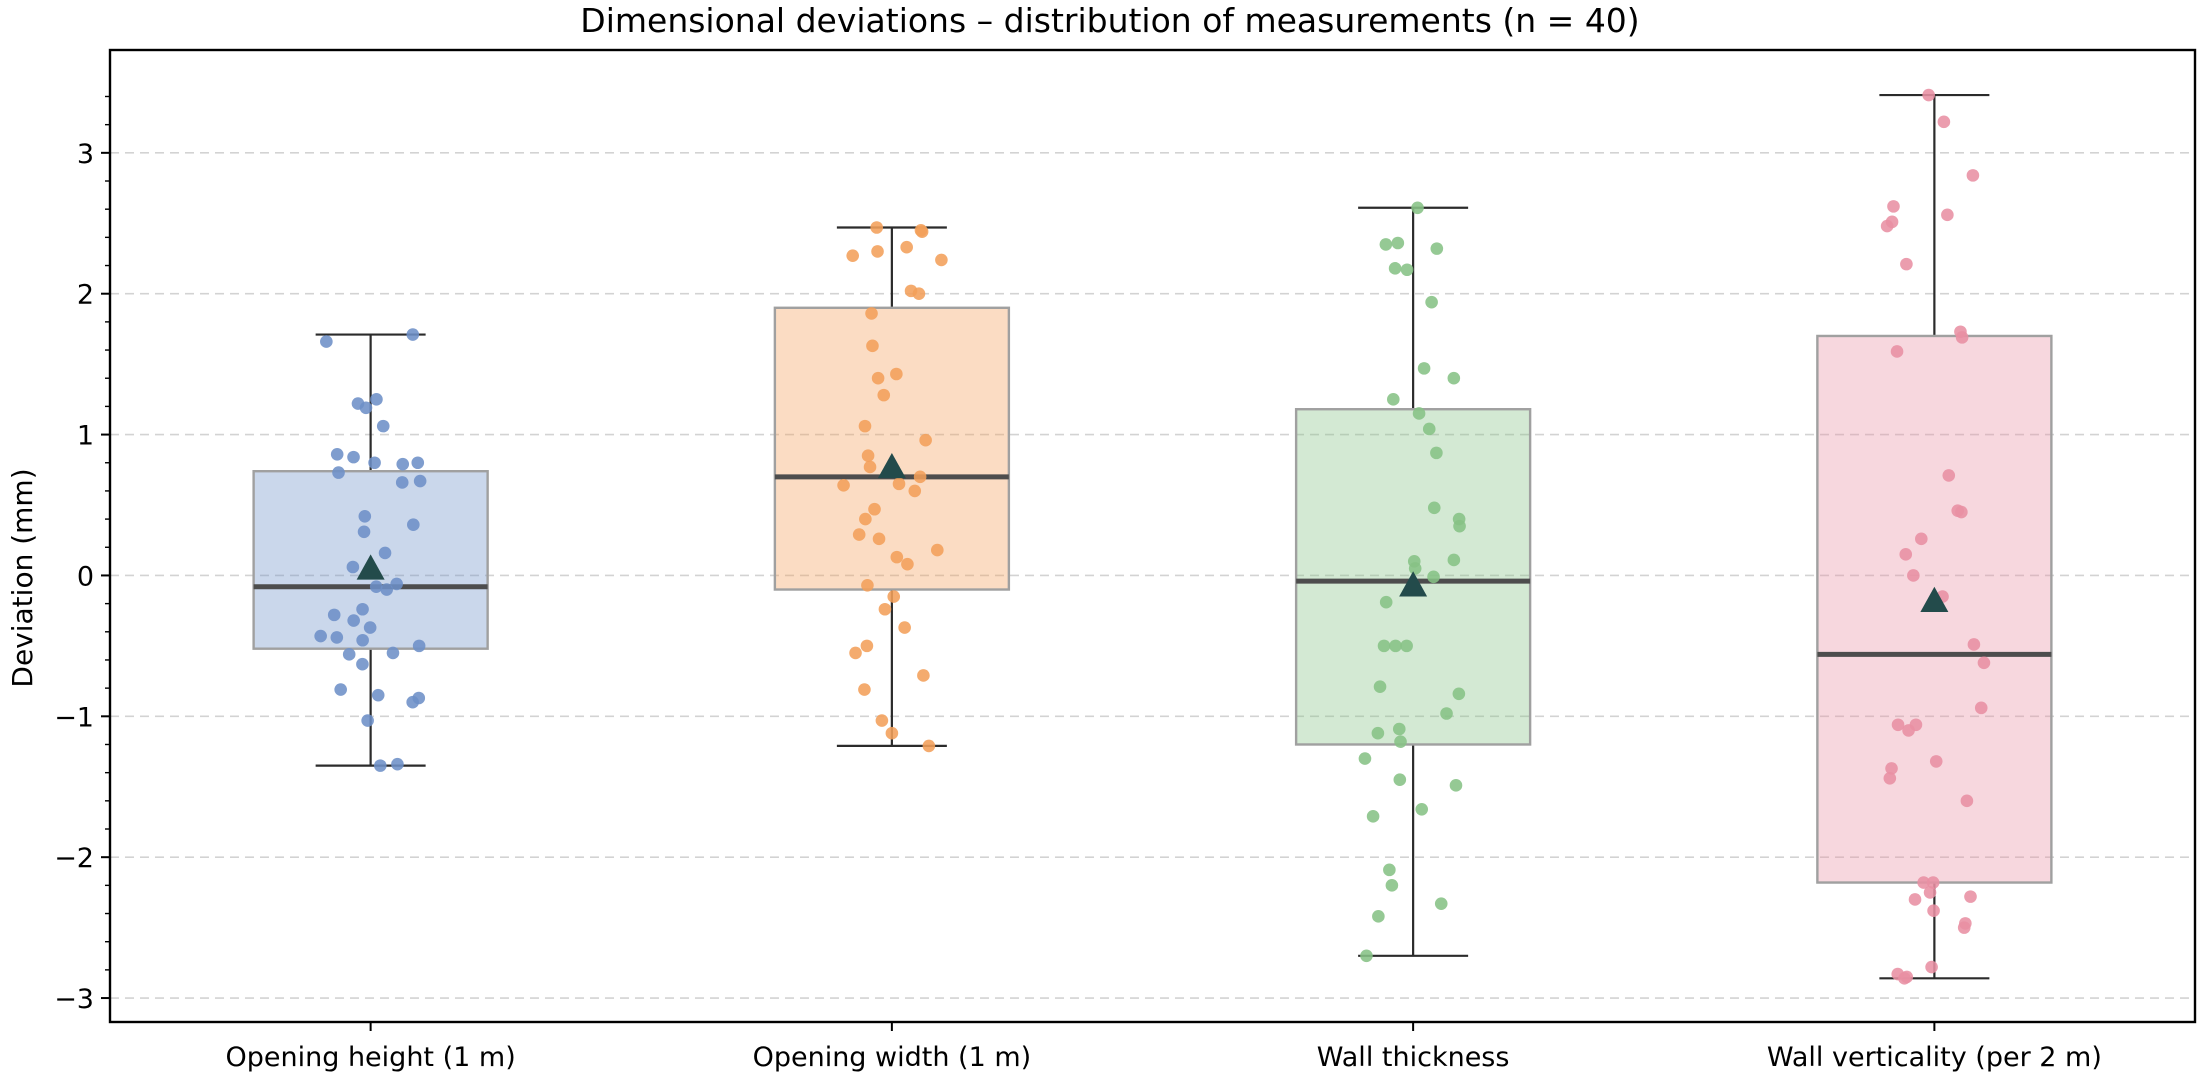 The height and width of the screenshot is (1081, 2205). What do you see at coordinates (22, 577) in the screenshot?
I see `y-axis-title: Deviation (mm)` at bounding box center [22, 577].